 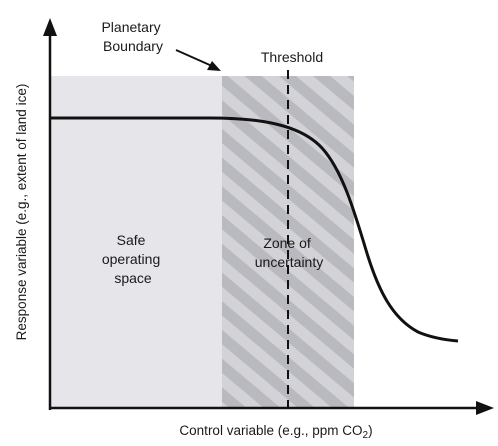 What do you see at coordinates (50, 27) in the screenshot?
I see `y-axis-arrowhead` at bounding box center [50, 27].